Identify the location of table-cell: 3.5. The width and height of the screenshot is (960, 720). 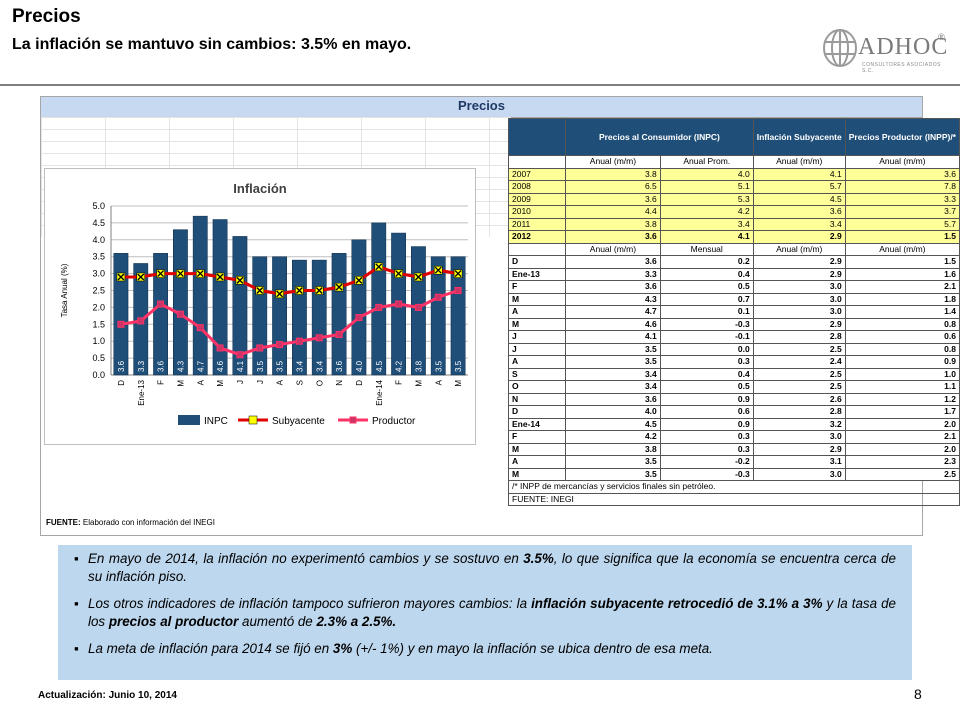
(613, 474).